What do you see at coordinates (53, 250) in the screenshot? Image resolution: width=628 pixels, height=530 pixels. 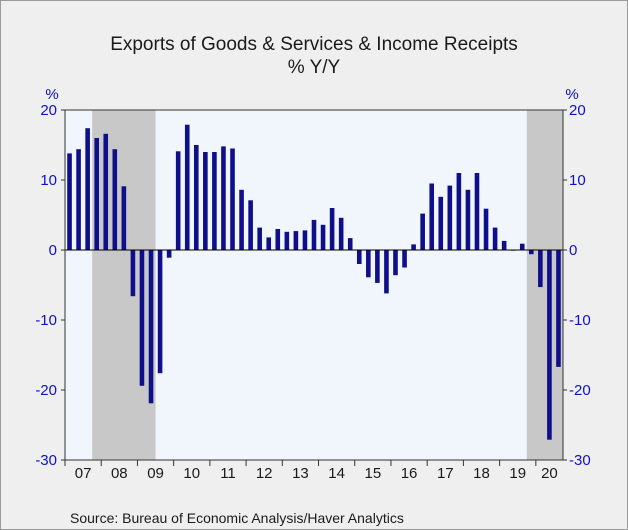 I see `y-tick-label-left: 0` at bounding box center [53, 250].